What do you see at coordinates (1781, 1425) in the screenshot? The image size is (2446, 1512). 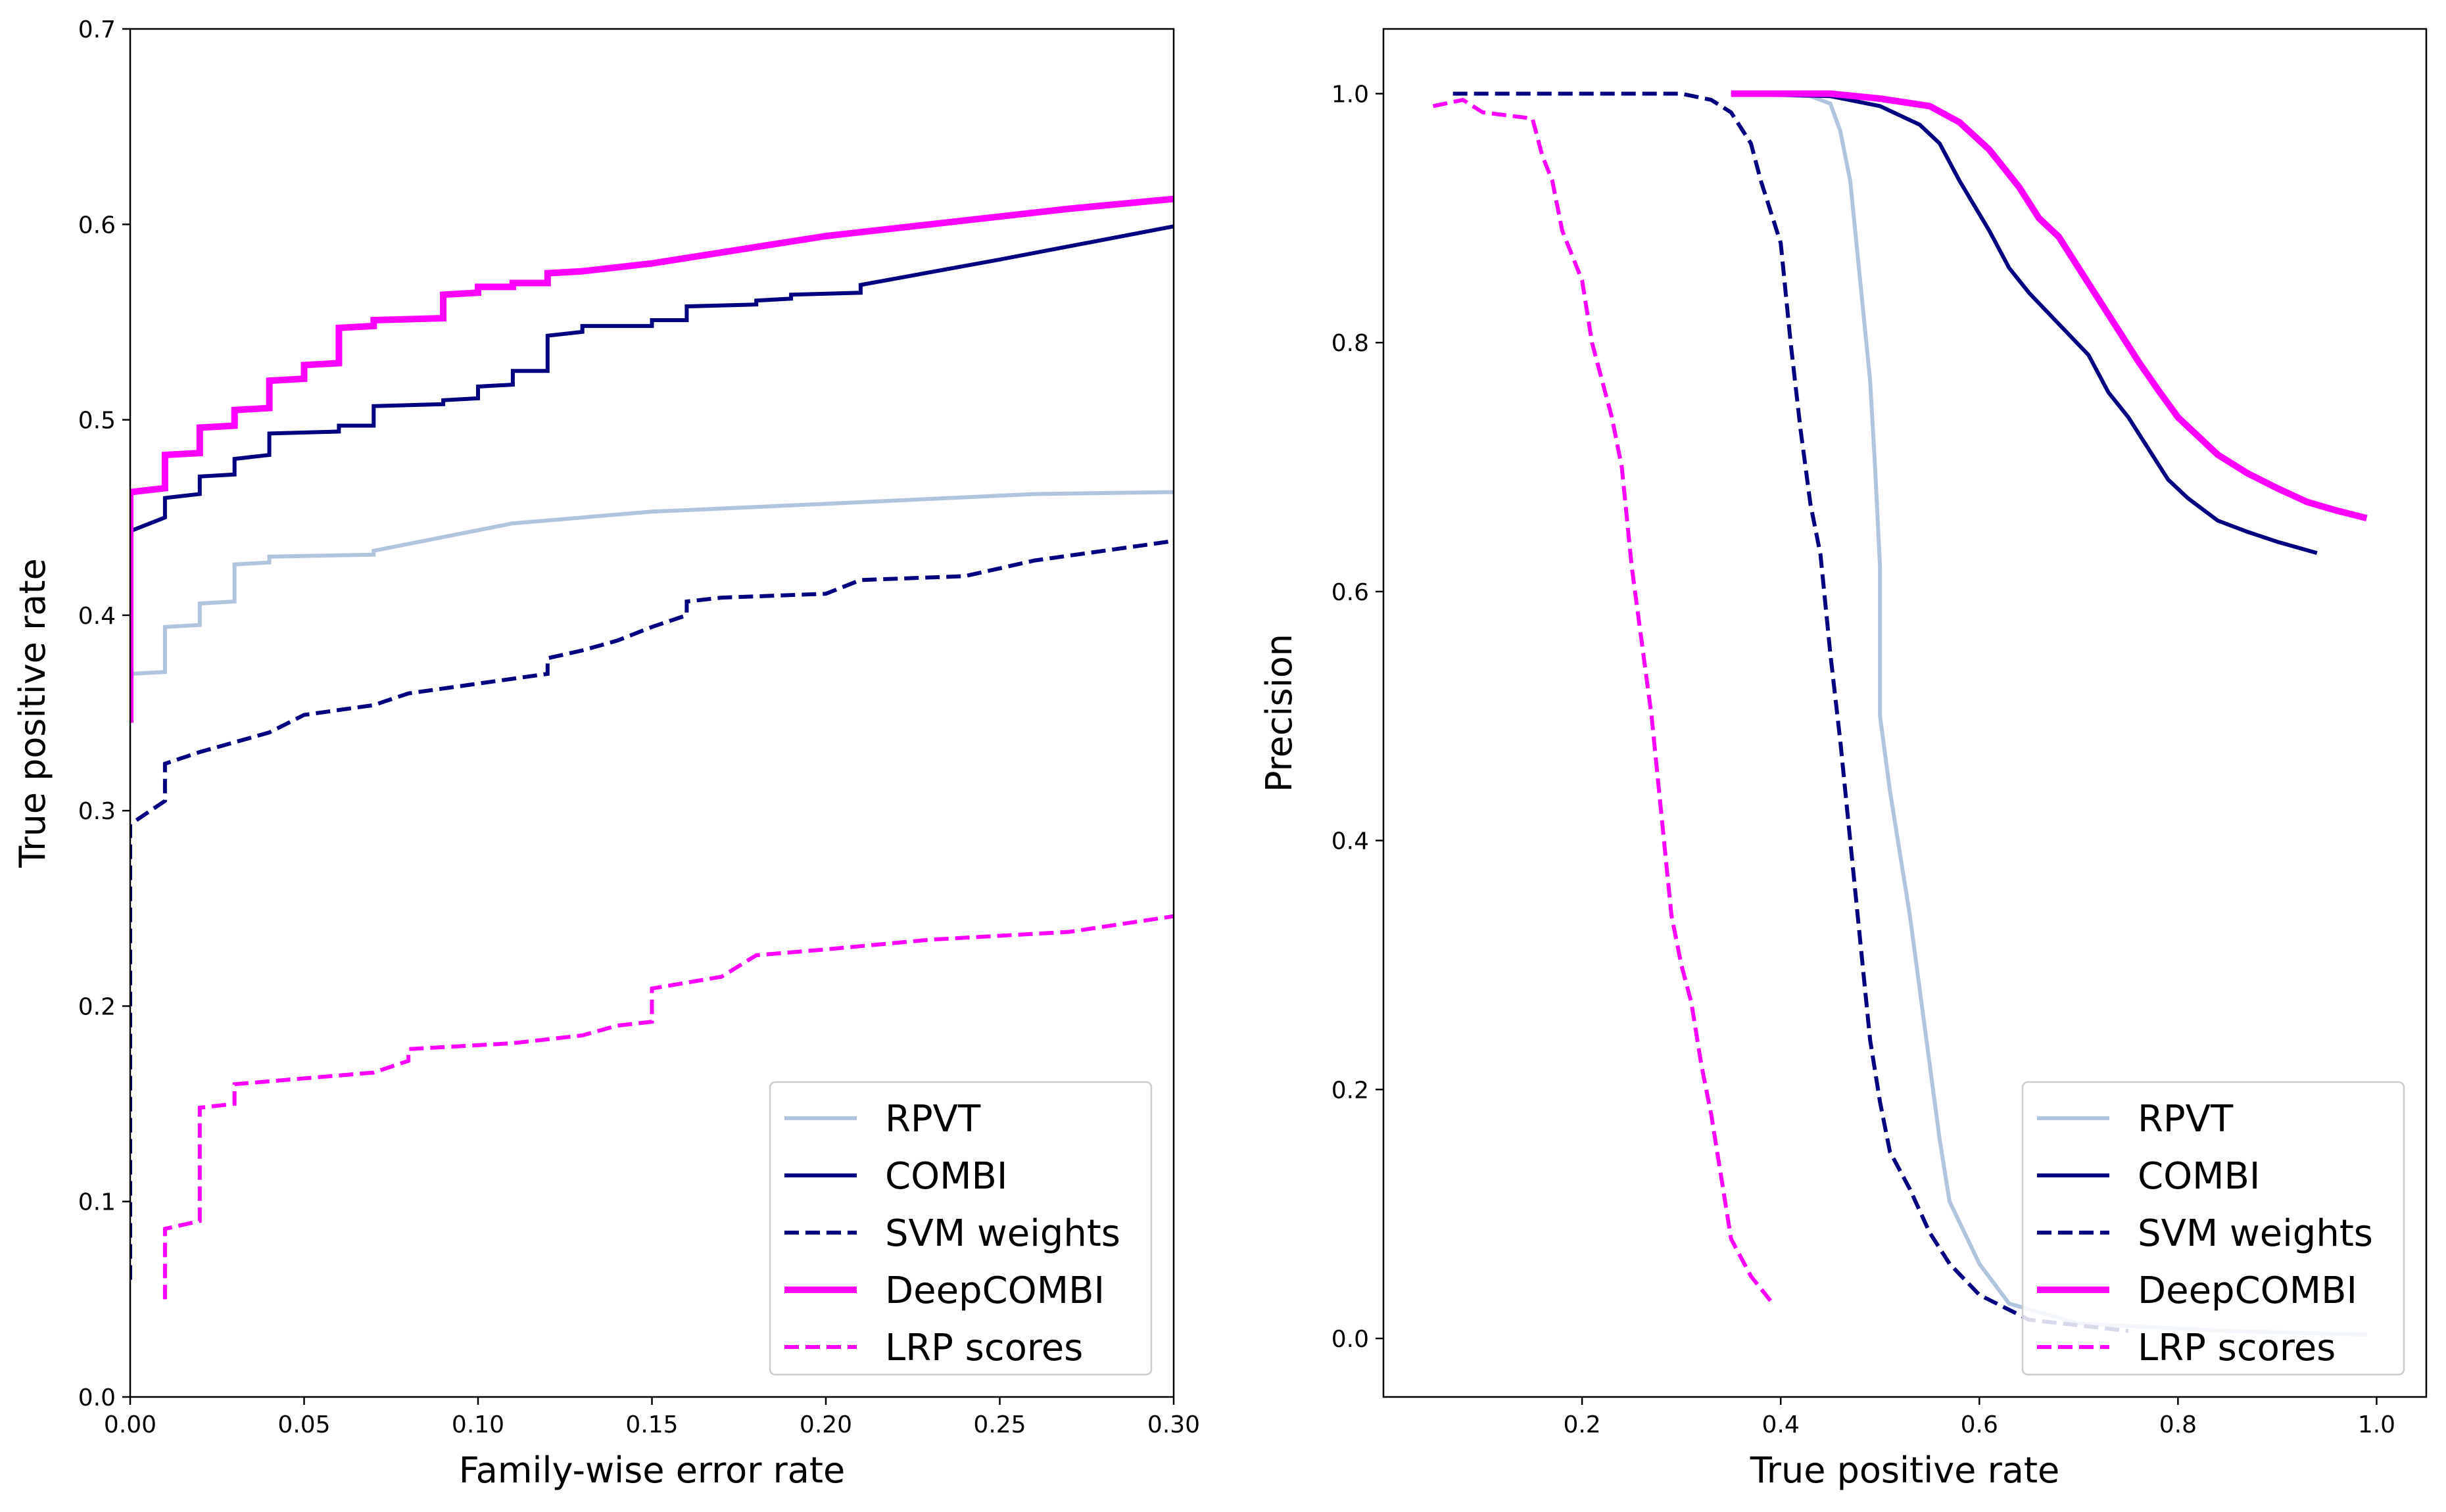 I see `x-tick-label: 0.4` at bounding box center [1781, 1425].